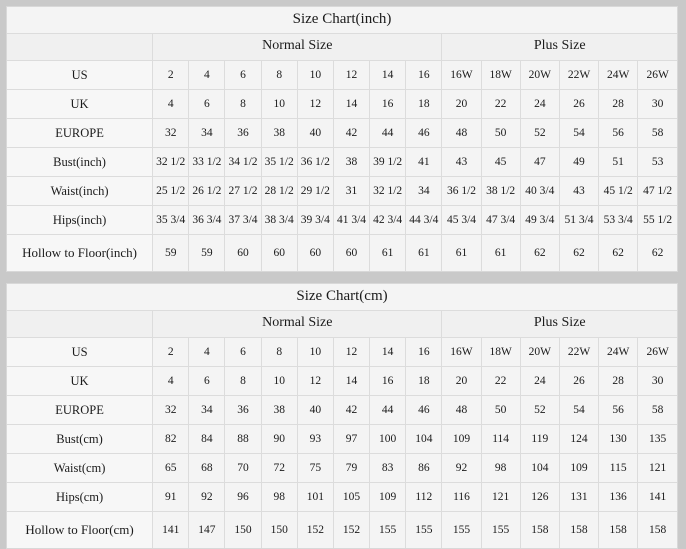 This screenshot has width=686, height=549. I want to click on data-cell: 26W, so click(657, 352).